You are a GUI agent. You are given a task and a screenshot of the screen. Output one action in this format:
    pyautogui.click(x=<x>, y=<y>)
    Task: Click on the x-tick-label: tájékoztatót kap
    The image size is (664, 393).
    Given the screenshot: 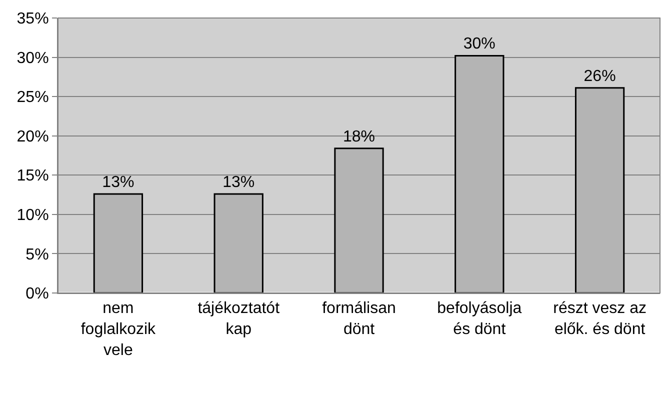 What is the action you would take?
    pyautogui.click(x=239, y=319)
    